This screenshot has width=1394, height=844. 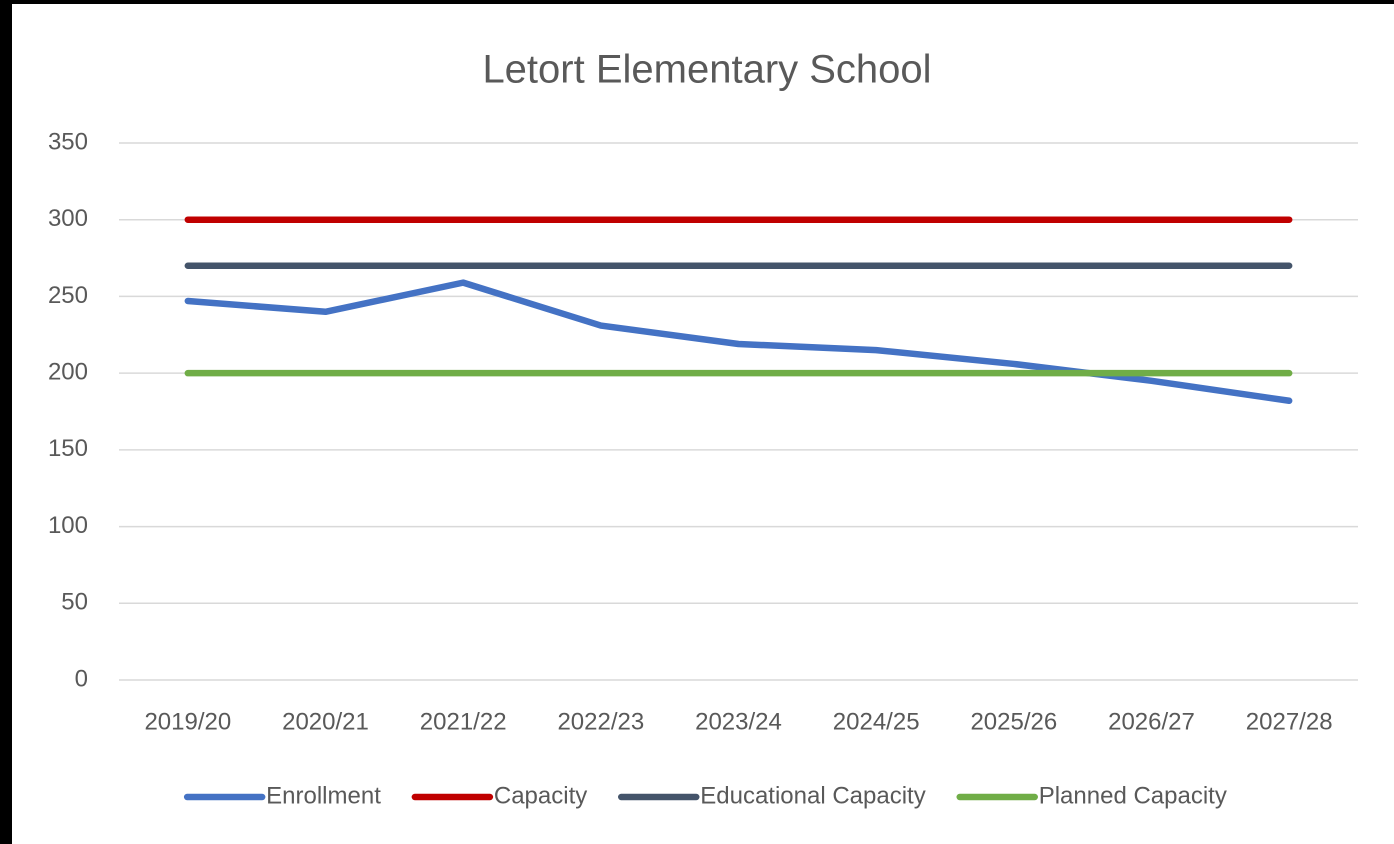 What do you see at coordinates (74, 602) in the screenshot?
I see `y-tick-label: 50` at bounding box center [74, 602].